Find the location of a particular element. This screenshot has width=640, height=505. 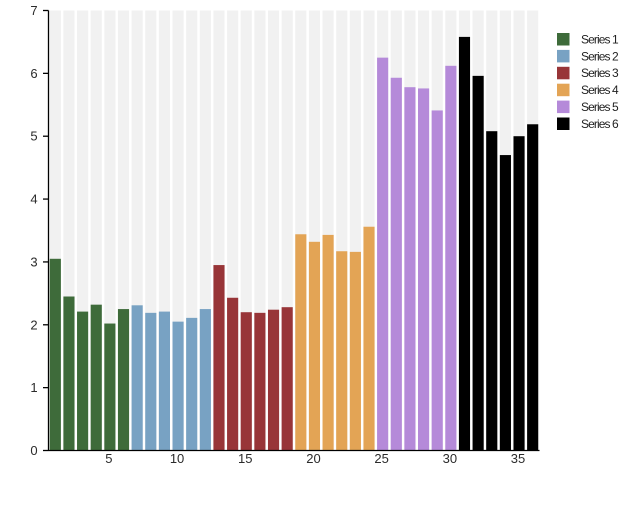

svg-text: 4 is located at coordinates (33, 199).